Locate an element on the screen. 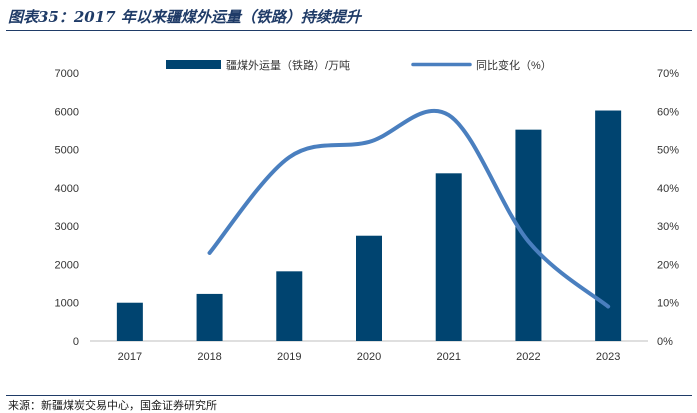 The height and width of the screenshot is (413, 697). y-right-tick-label: 60% is located at coordinates (668, 112).